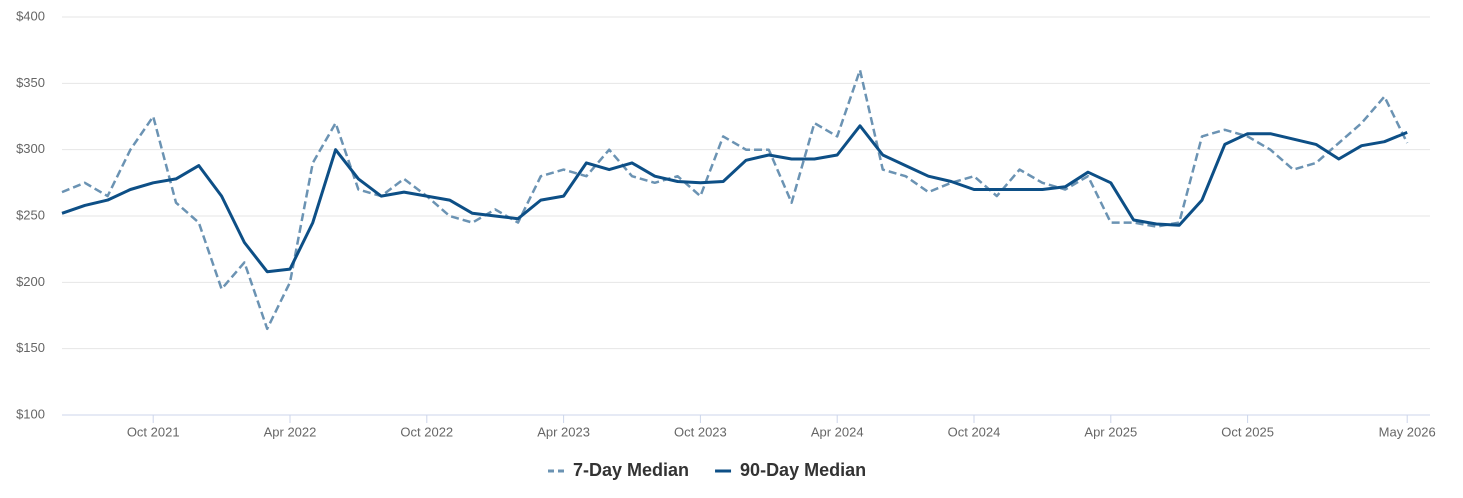  What do you see at coordinates (30, 214) in the screenshot?
I see `y-tick-label: $250` at bounding box center [30, 214].